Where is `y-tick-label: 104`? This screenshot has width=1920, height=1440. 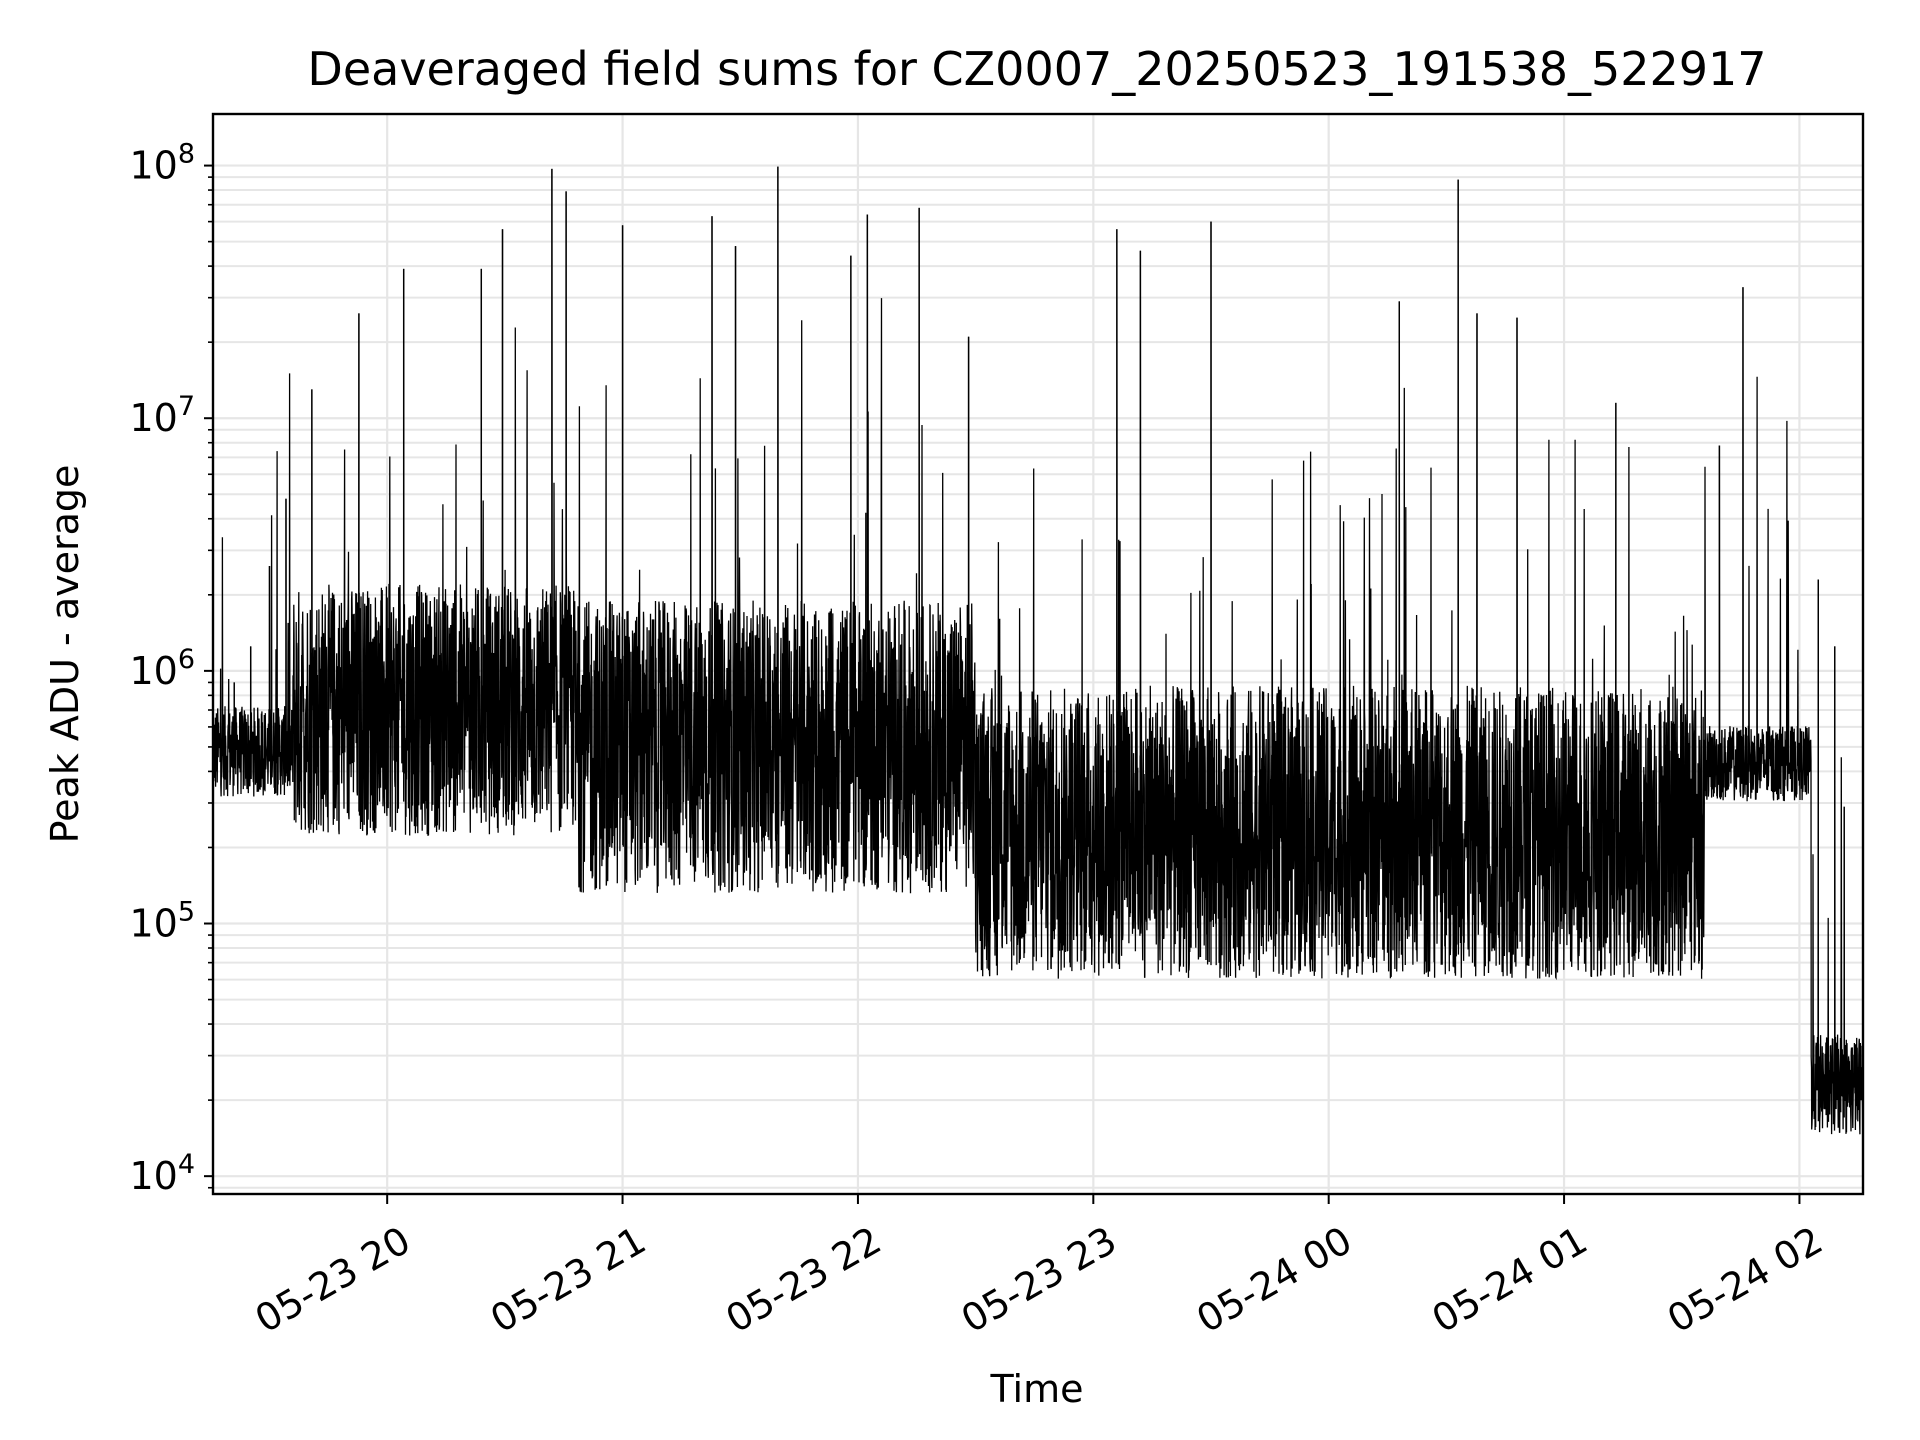 y-tick-label: 104 is located at coordinates (162, 1173).